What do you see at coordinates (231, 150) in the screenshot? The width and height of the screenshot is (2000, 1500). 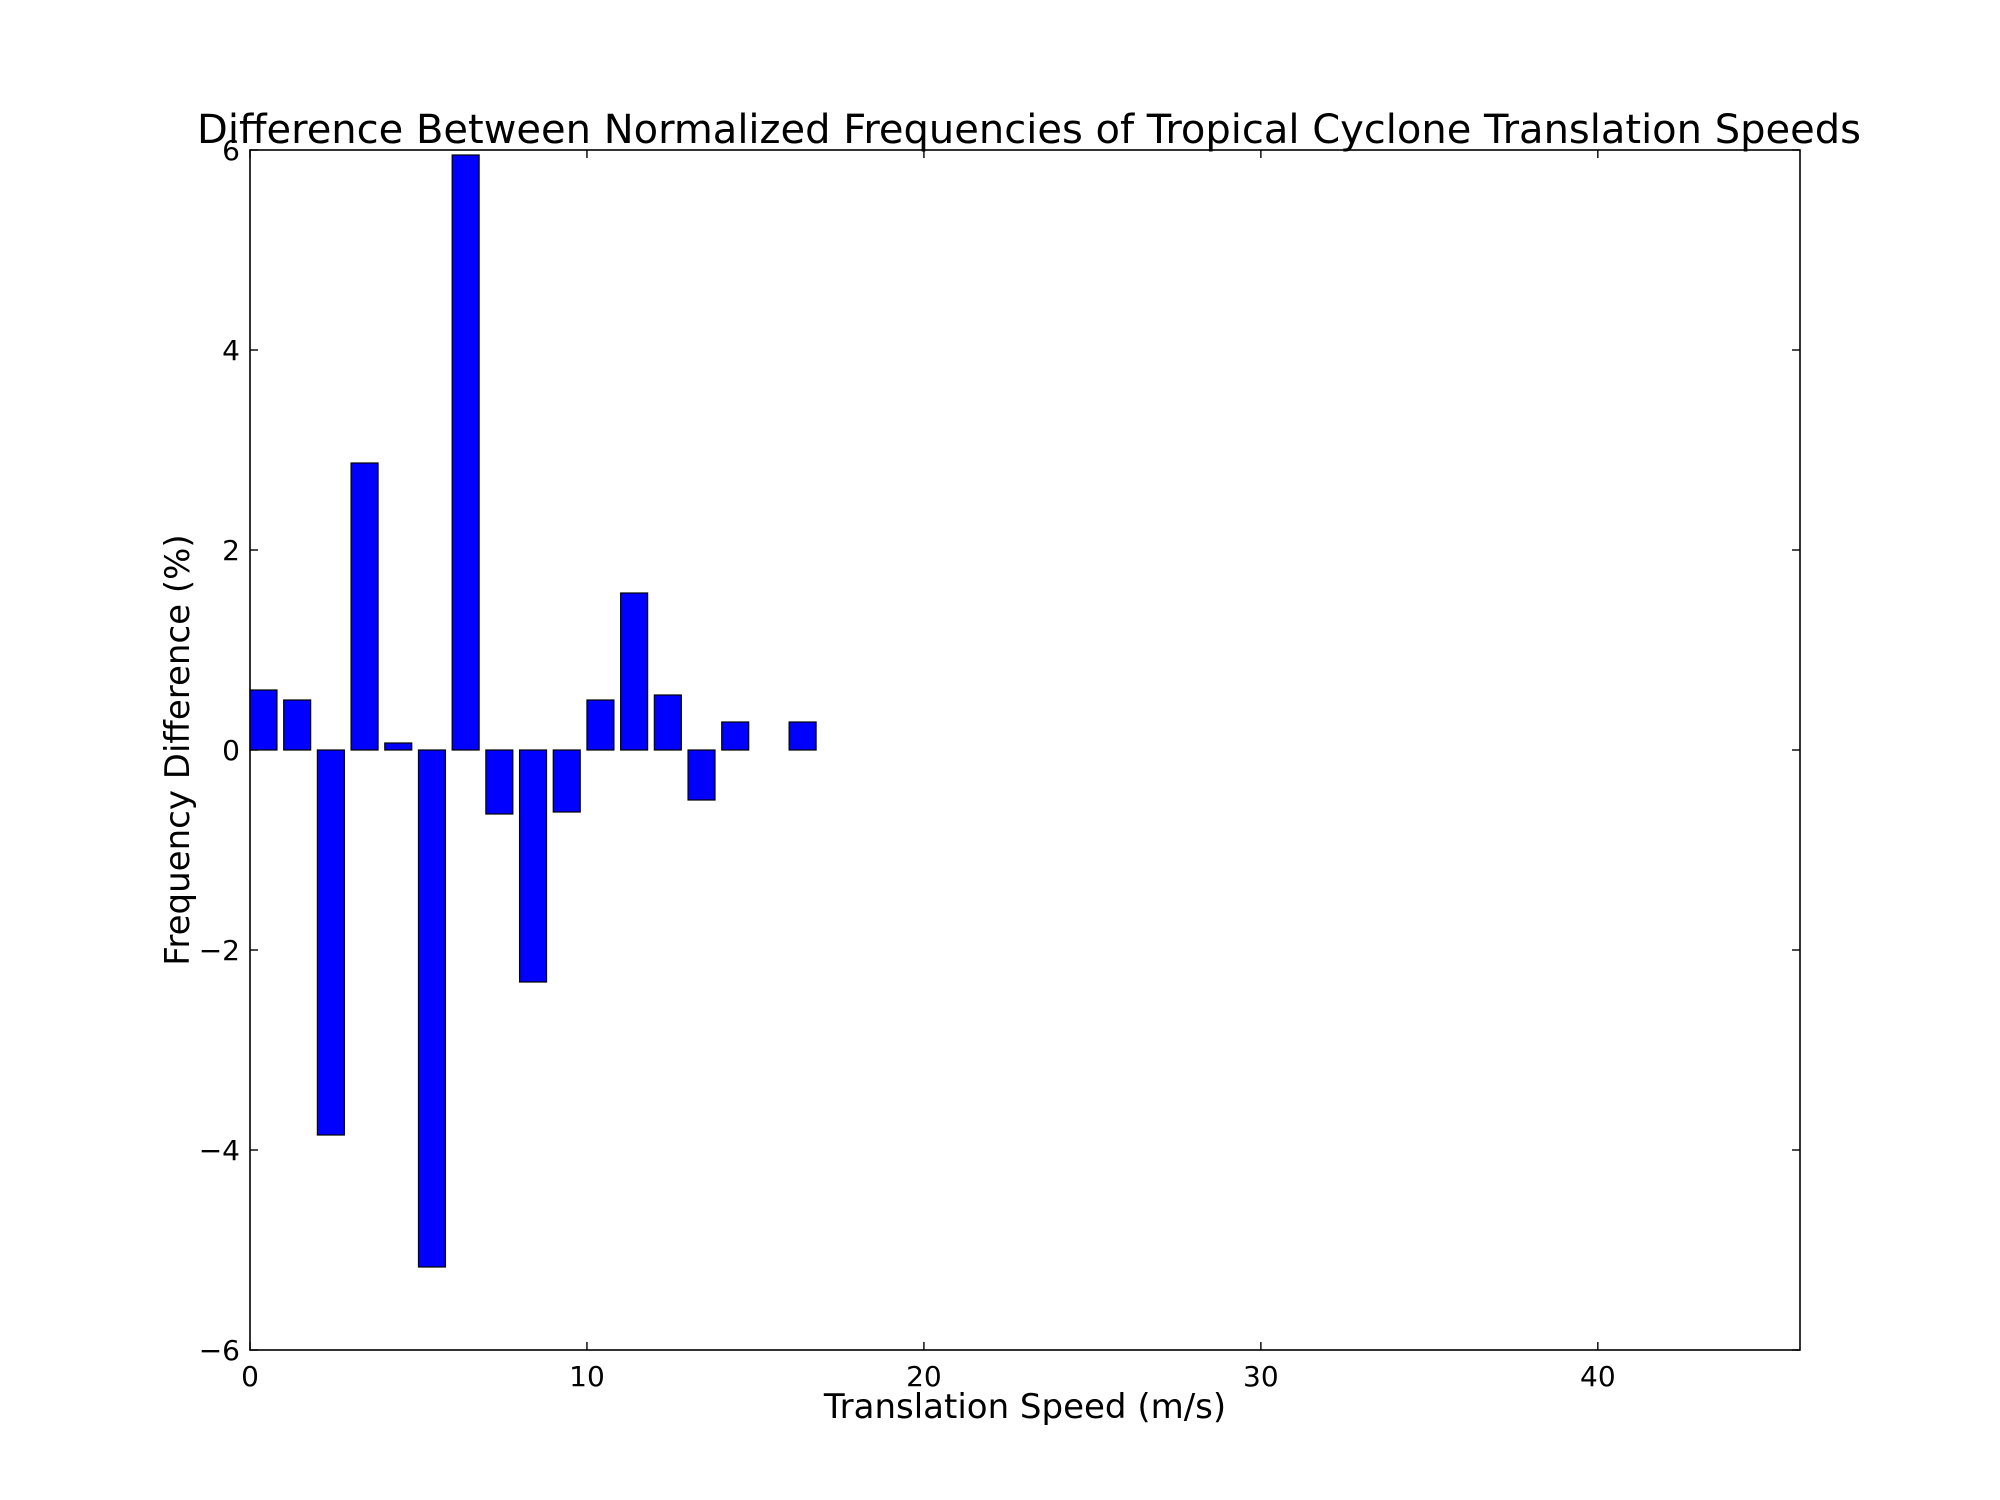 I see `y-tick-label: 6` at bounding box center [231, 150].